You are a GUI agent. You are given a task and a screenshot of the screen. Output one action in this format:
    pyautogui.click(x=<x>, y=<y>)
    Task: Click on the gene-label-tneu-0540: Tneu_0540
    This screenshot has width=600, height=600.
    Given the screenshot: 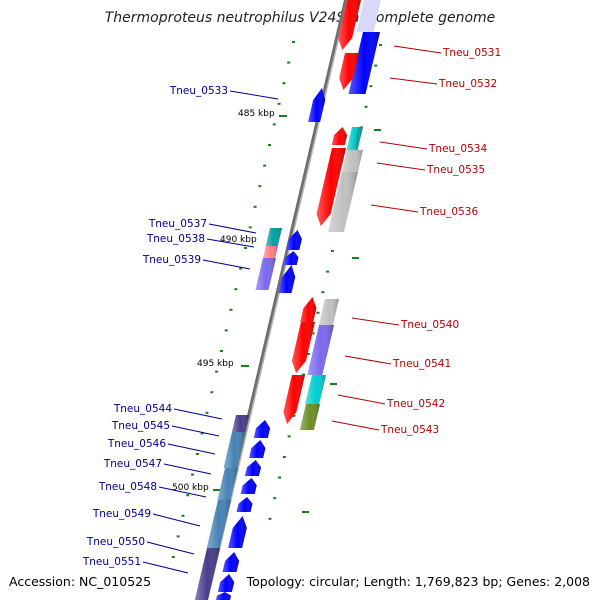 What is the action you would take?
    pyautogui.click(x=429, y=325)
    